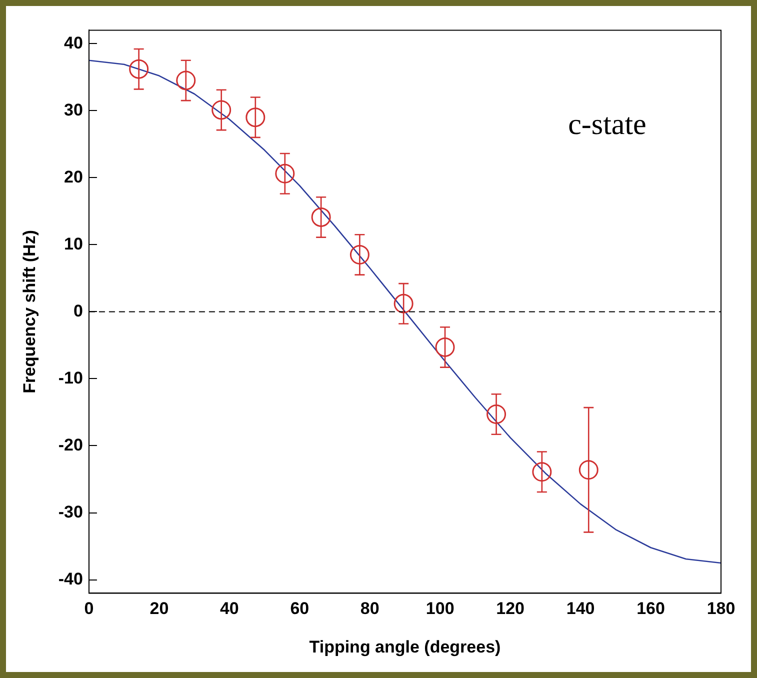 The image size is (757, 678). I want to click on y-tick-label: 0, so click(78, 310).